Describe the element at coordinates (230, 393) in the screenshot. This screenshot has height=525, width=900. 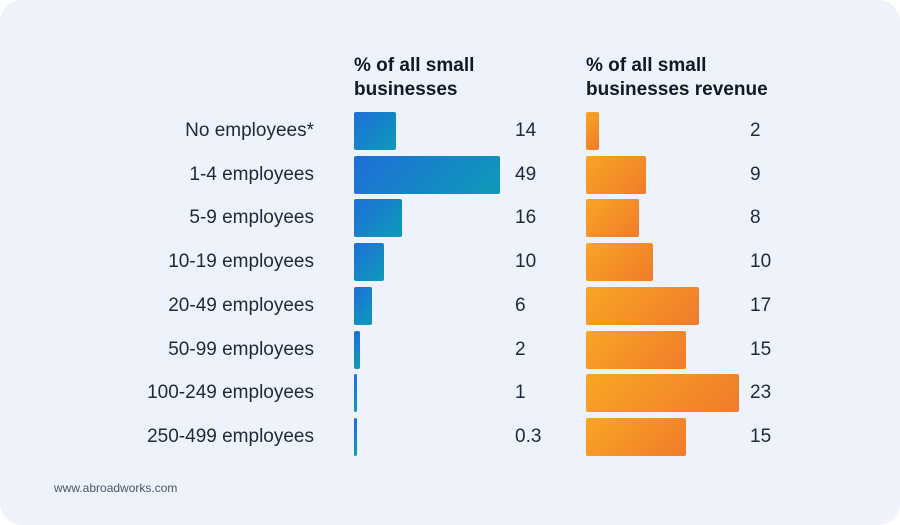
I see `category-label: 100-249 employees` at that location.